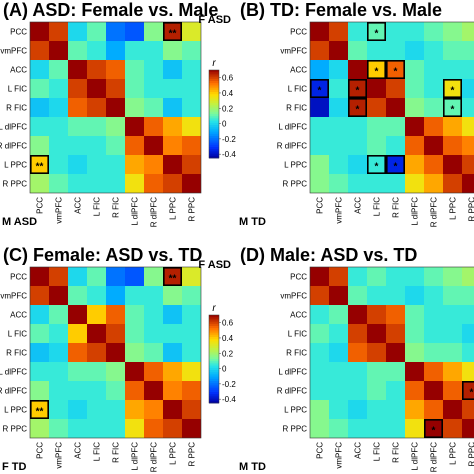  I want to click on col-tick-label: PCC, so click(40, 450).